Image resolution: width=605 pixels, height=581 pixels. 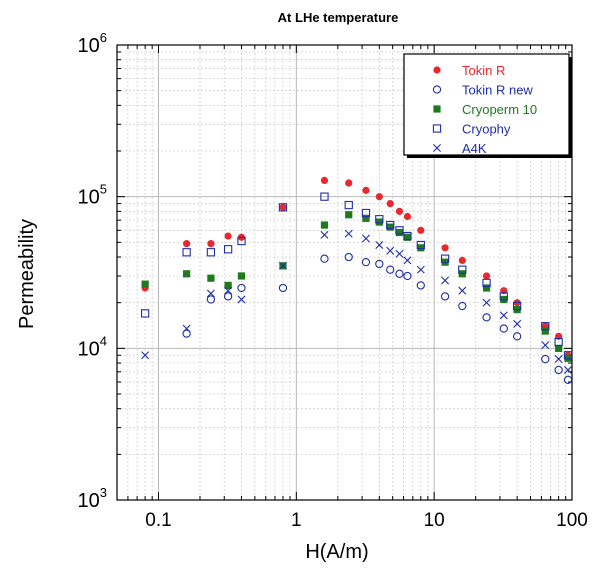 I want to click on y-axis-label: Permeability, so click(x=27, y=274).